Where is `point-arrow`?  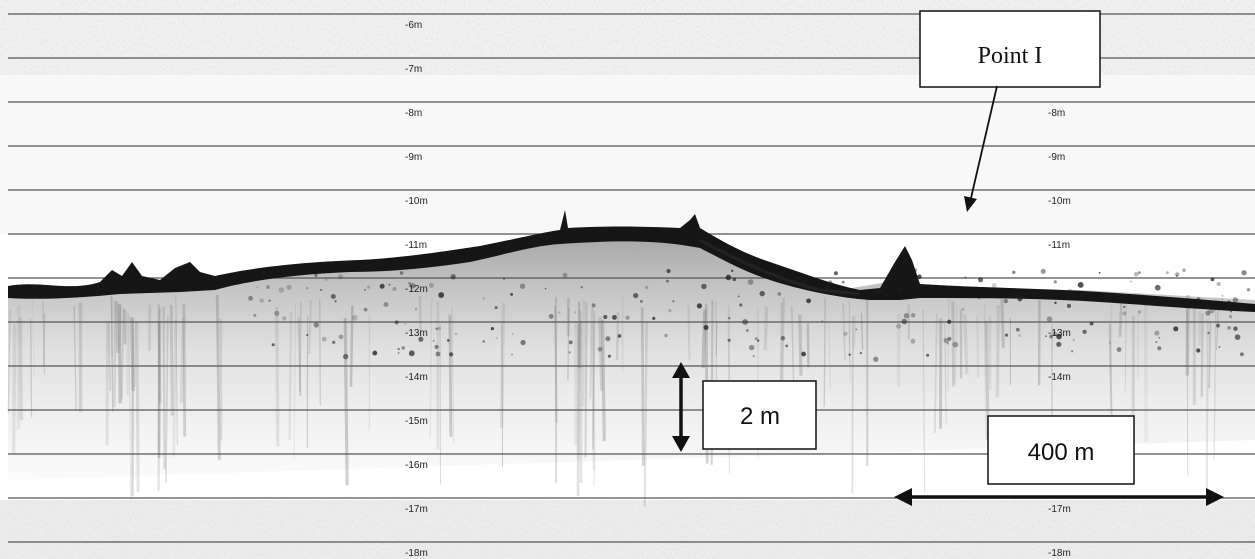
point-arrow is located at coordinates (984, 142).